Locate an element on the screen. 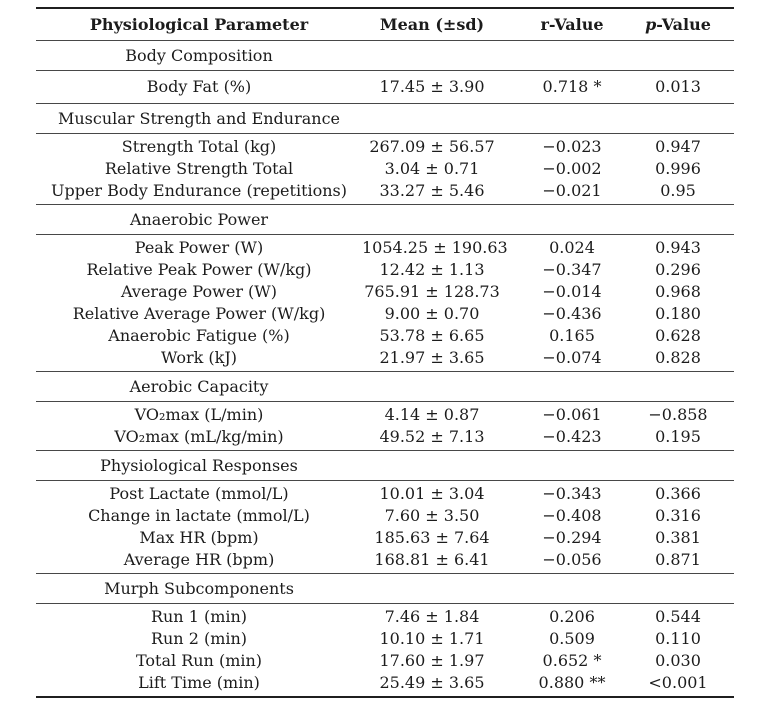  param-cell: Average HR (bpm) is located at coordinates (199, 559).